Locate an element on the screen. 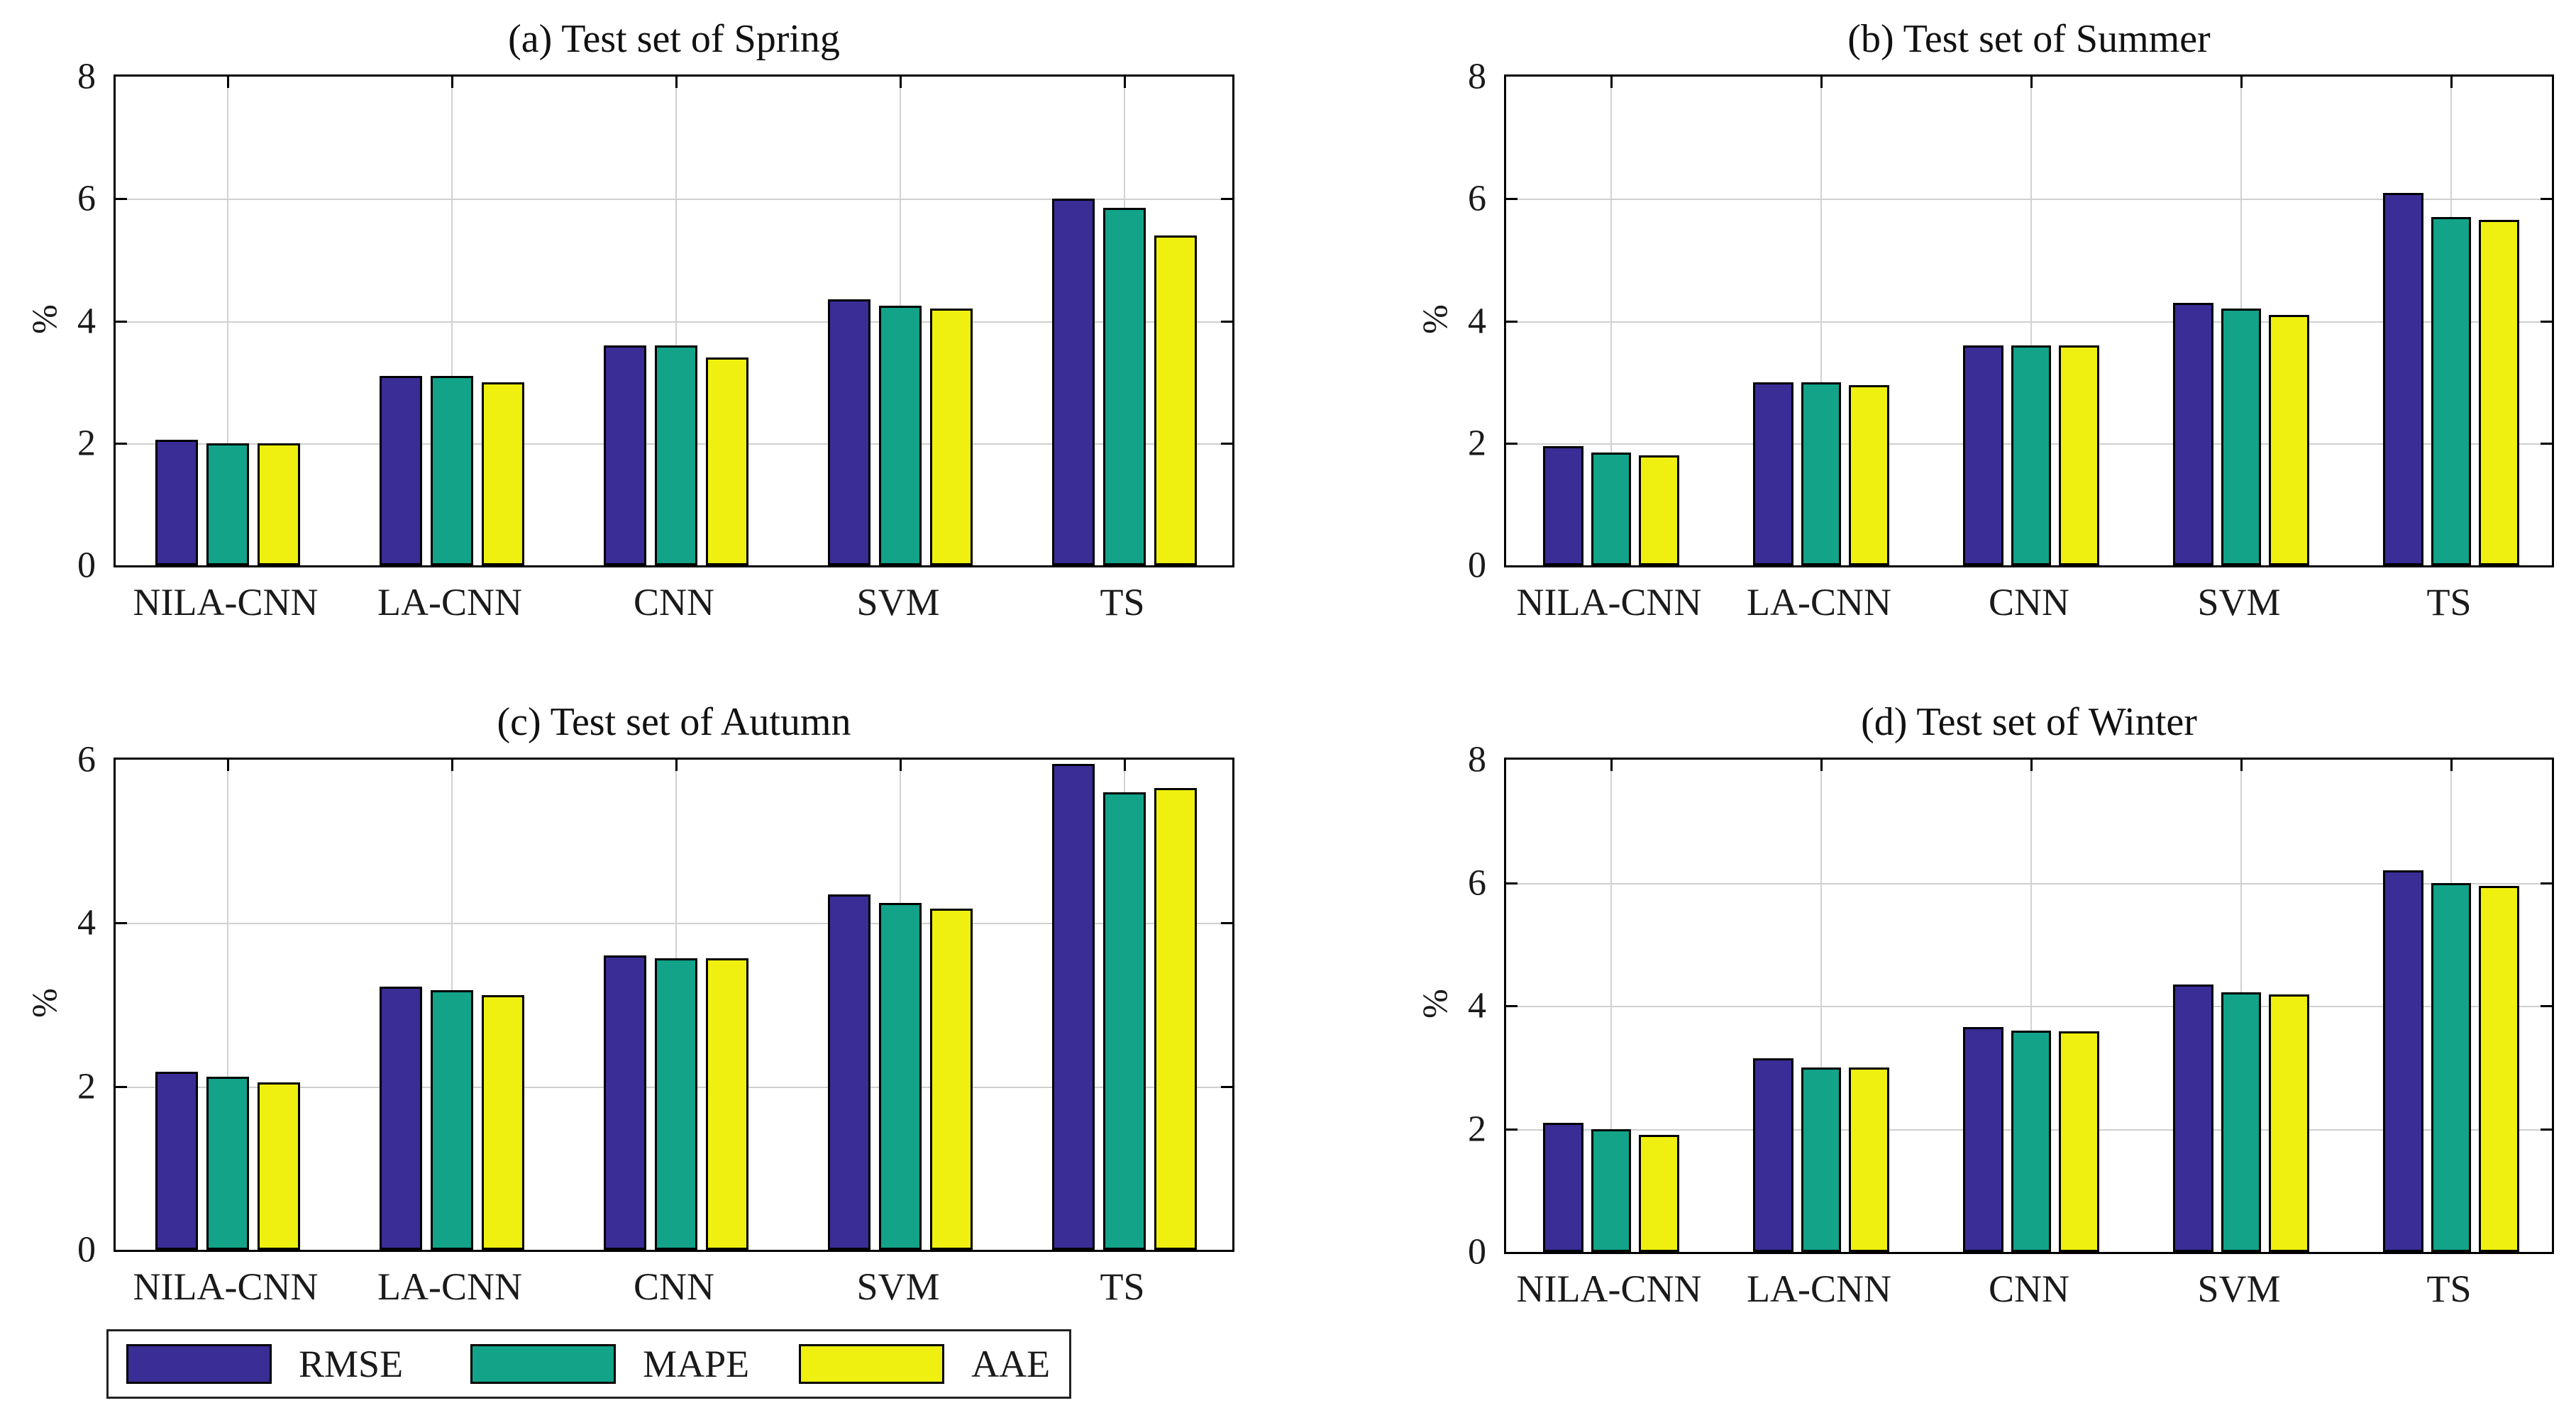  legend-label-rmse: RMSE is located at coordinates (351, 1364).